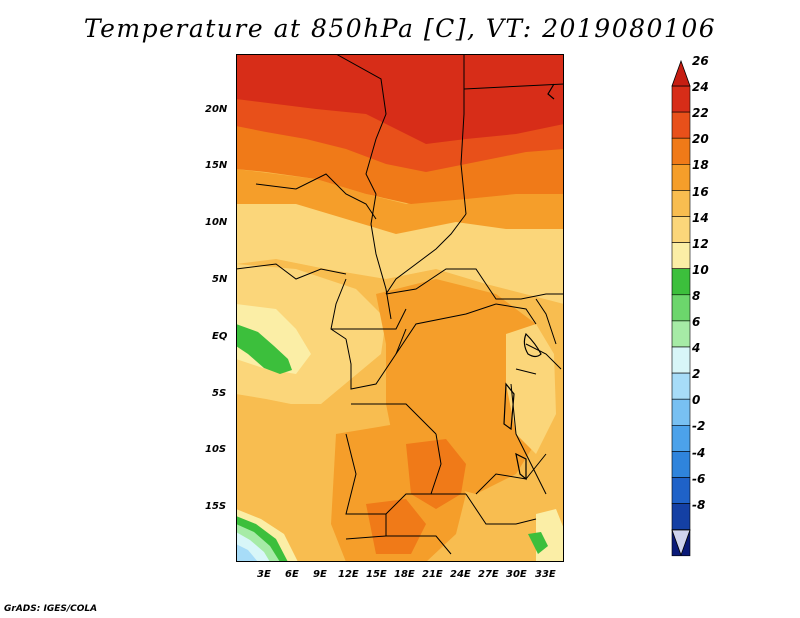 This screenshot has height=618, width=800. What do you see at coordinates (400, 201) in the screenshot?
I see `field-north-warm` at bounding box center [400, 201].